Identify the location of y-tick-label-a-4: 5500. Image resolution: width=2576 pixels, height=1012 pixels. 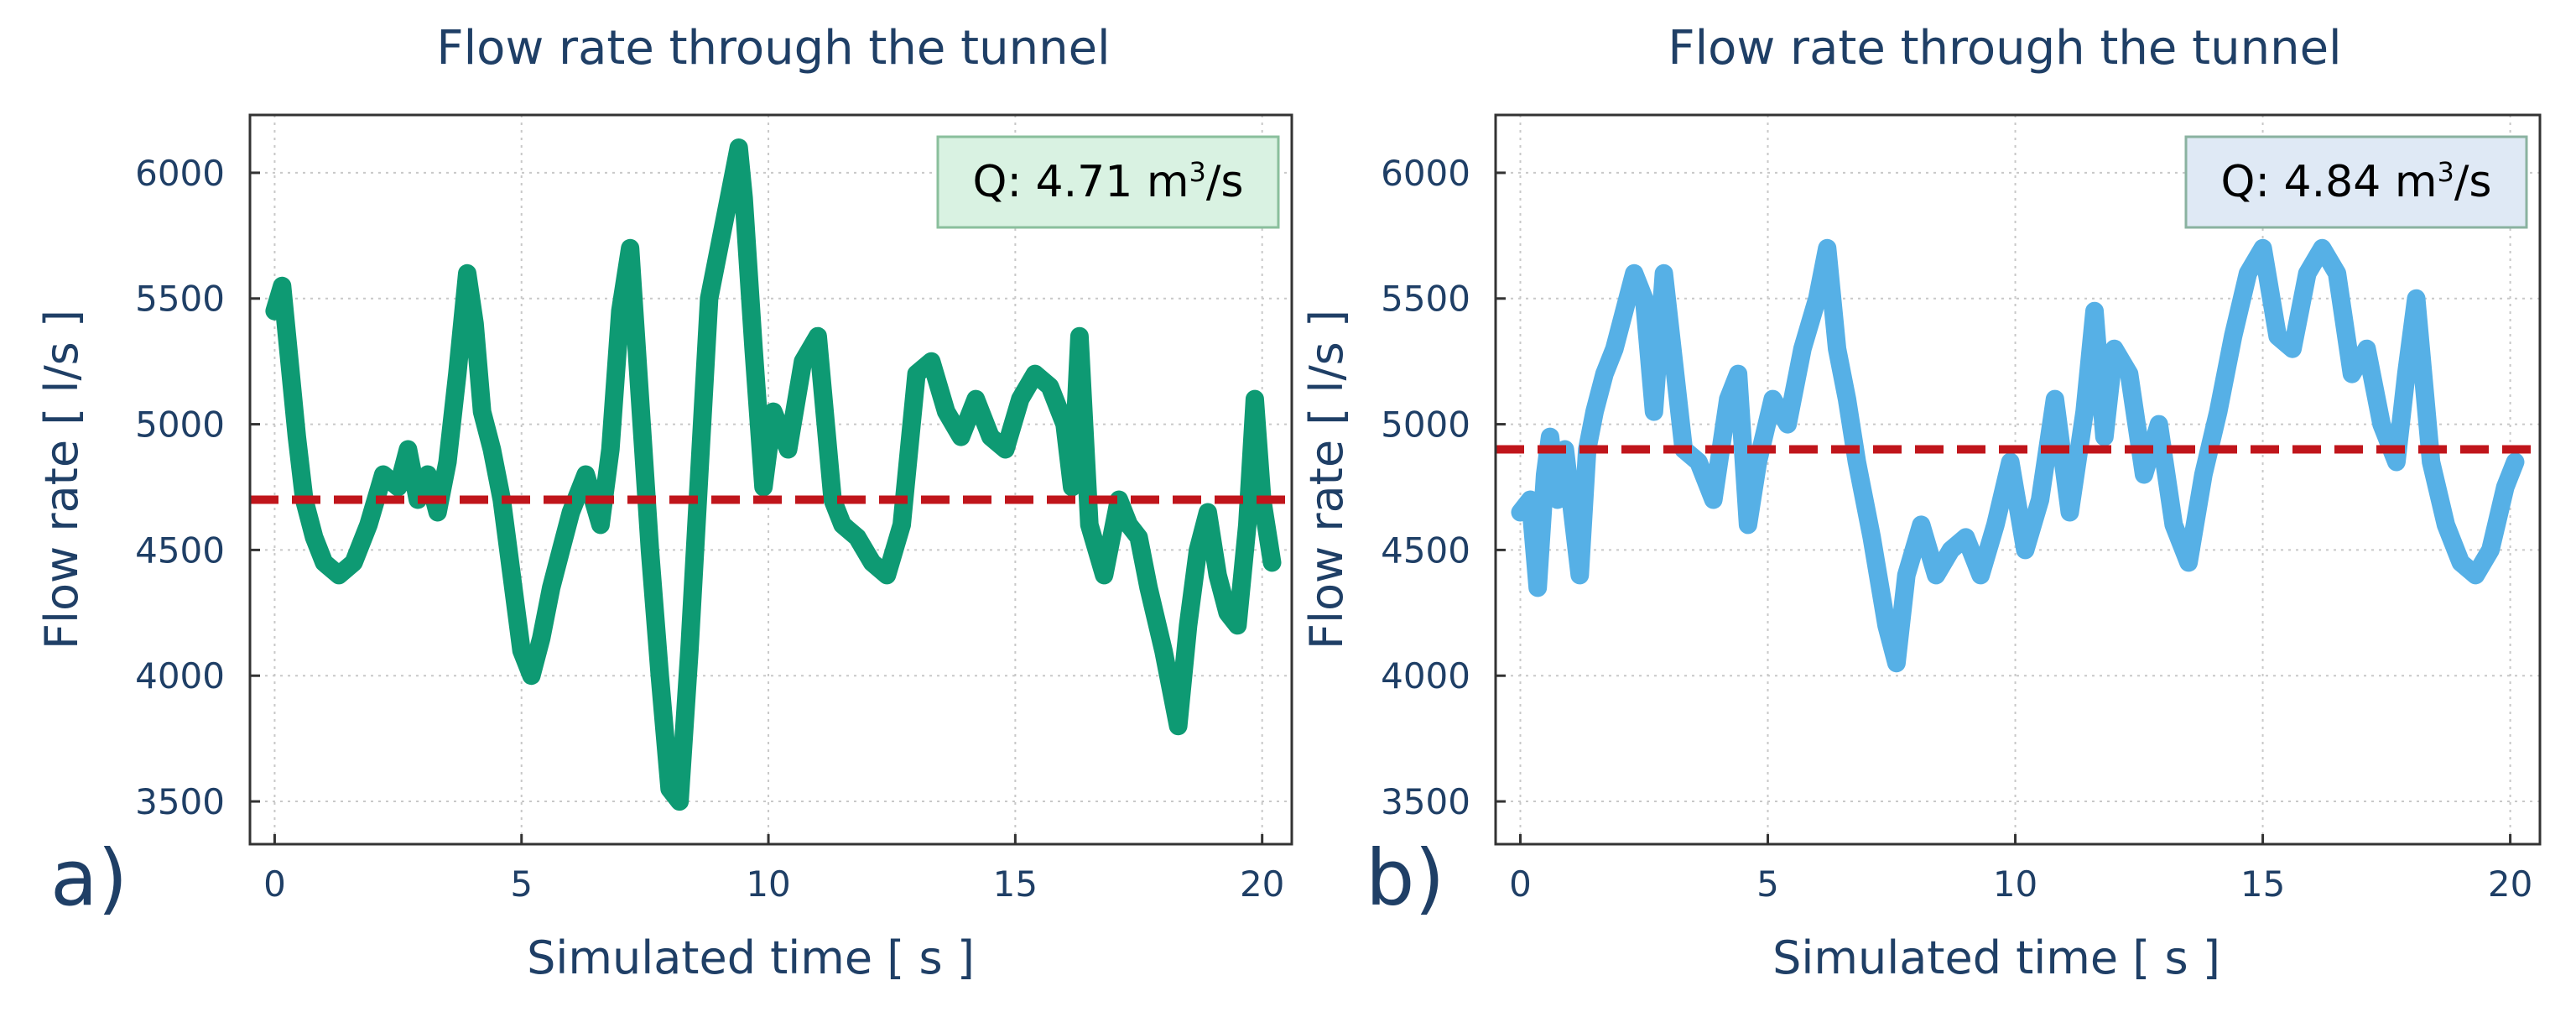
(180, 299).